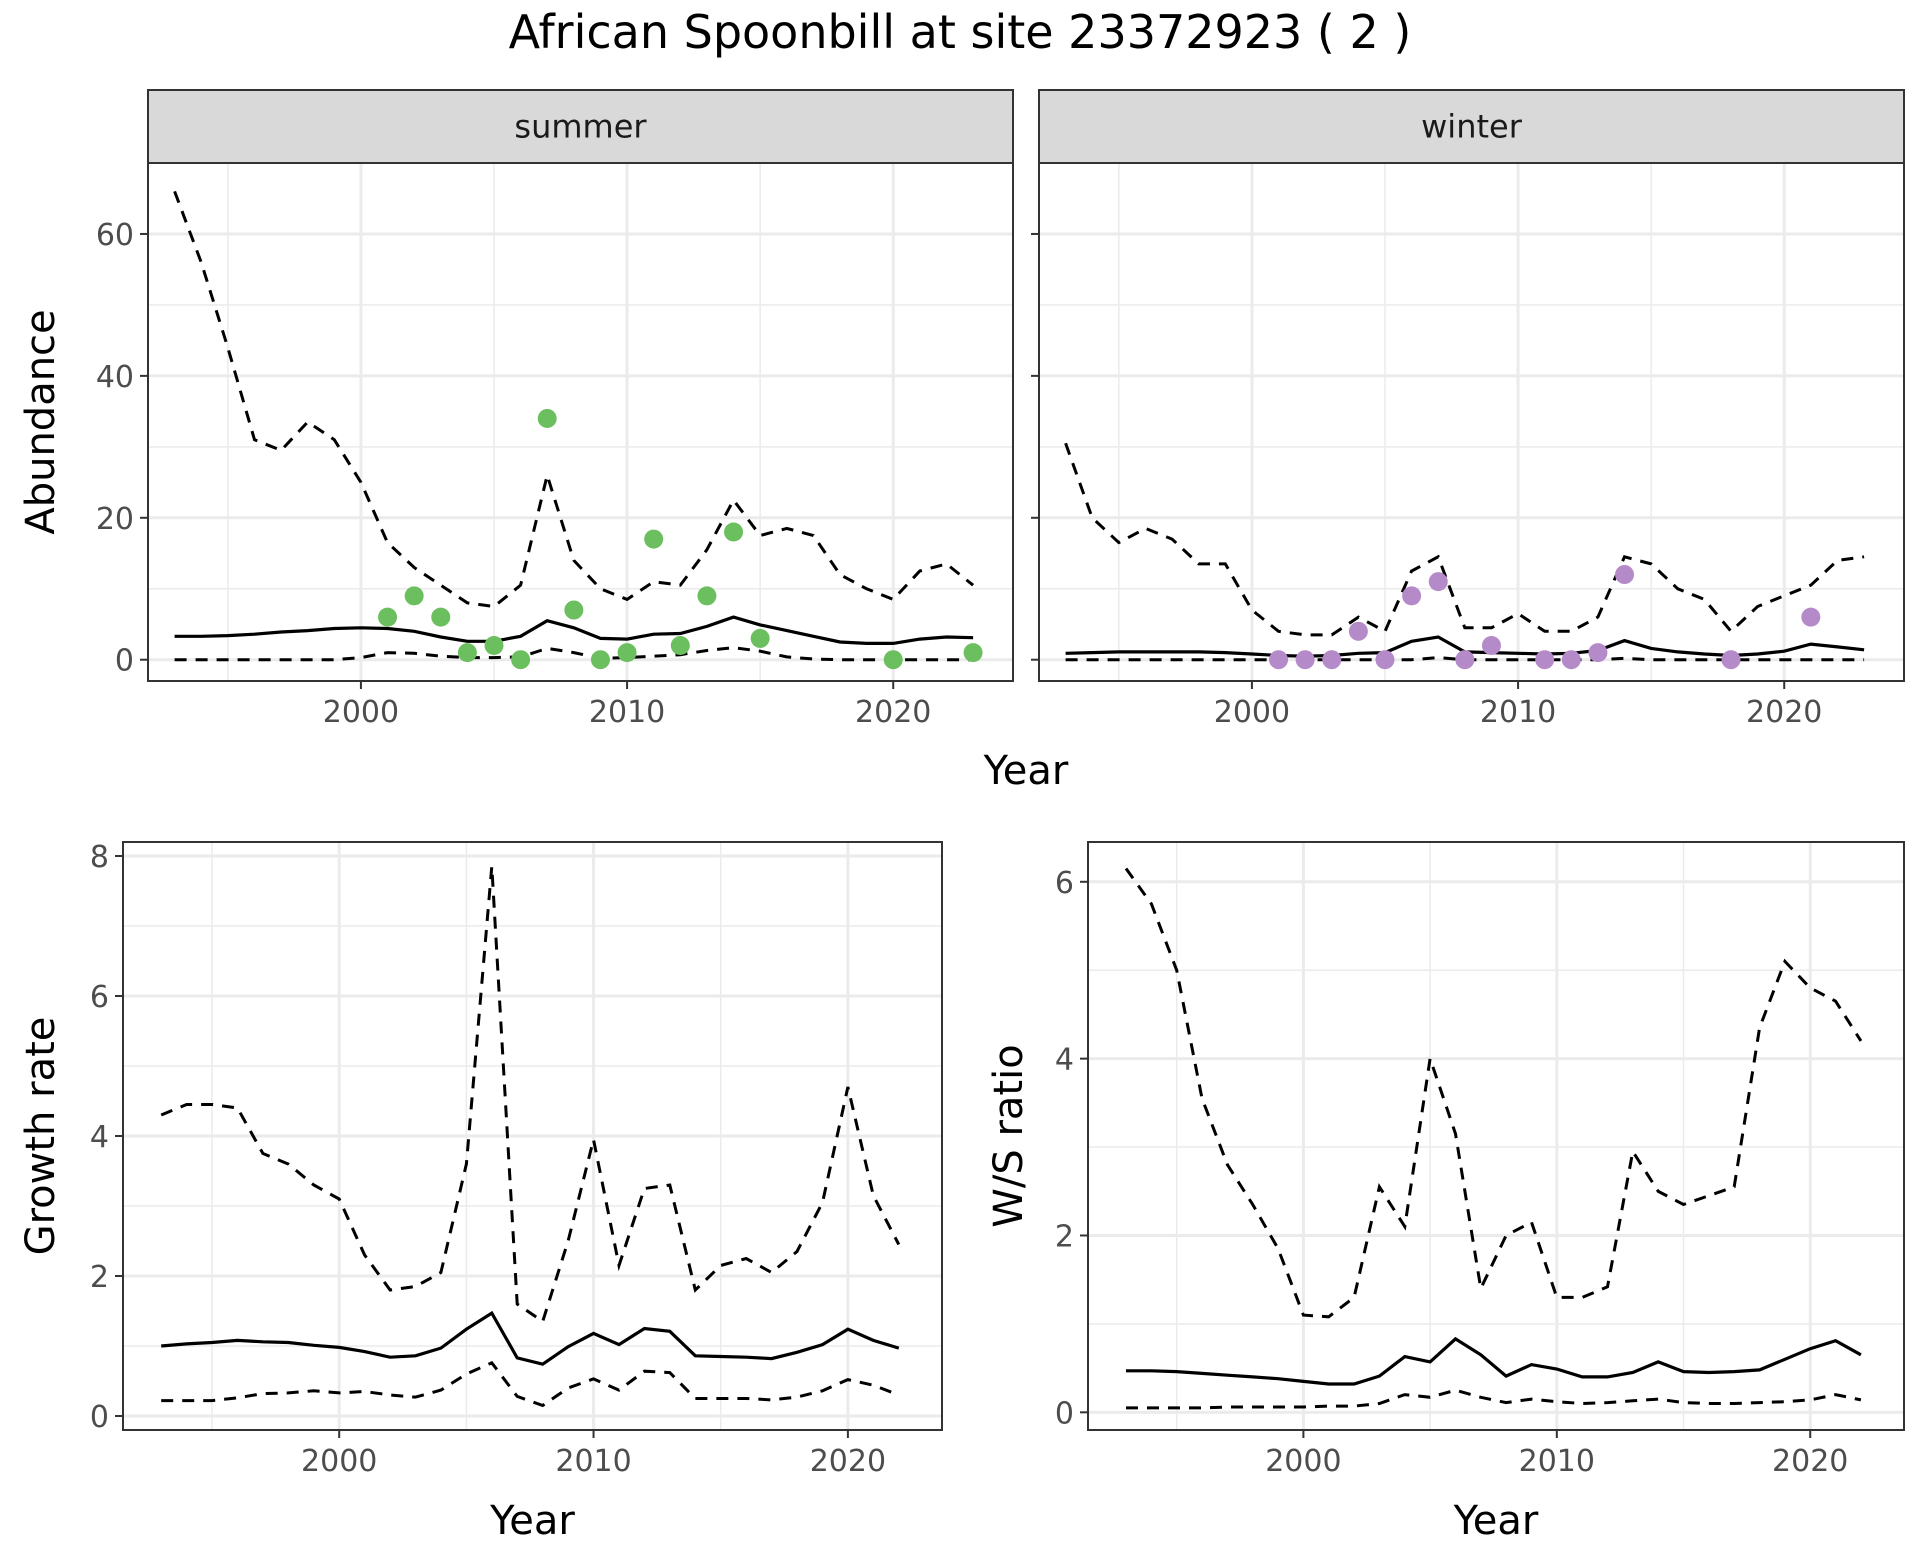  What do you see at coordinates (122, 448) in the screenshot?
I see `y-axis: 0 20 40 60` at bounding box center [122, 448].